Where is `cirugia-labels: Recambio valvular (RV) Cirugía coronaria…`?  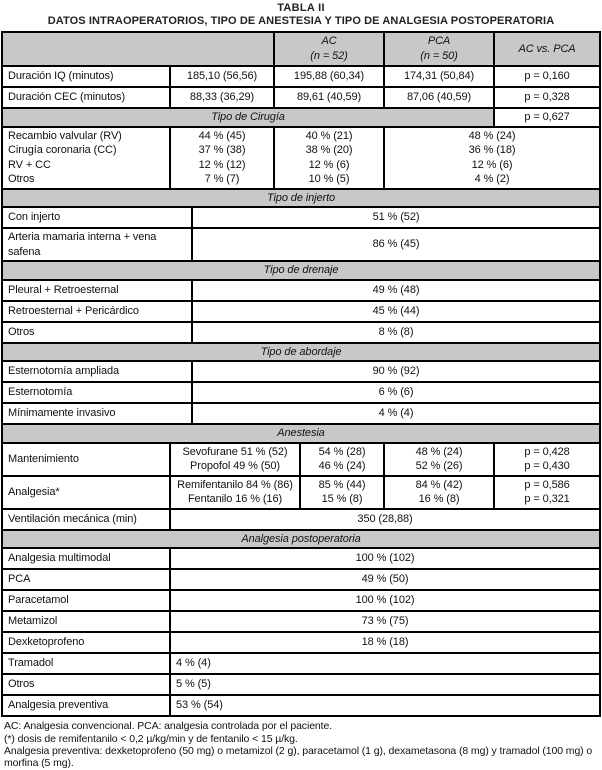 cirugia-labels: Recambio valvular (RV) Cirugía coronaria… is located at coordinates (86, 157).